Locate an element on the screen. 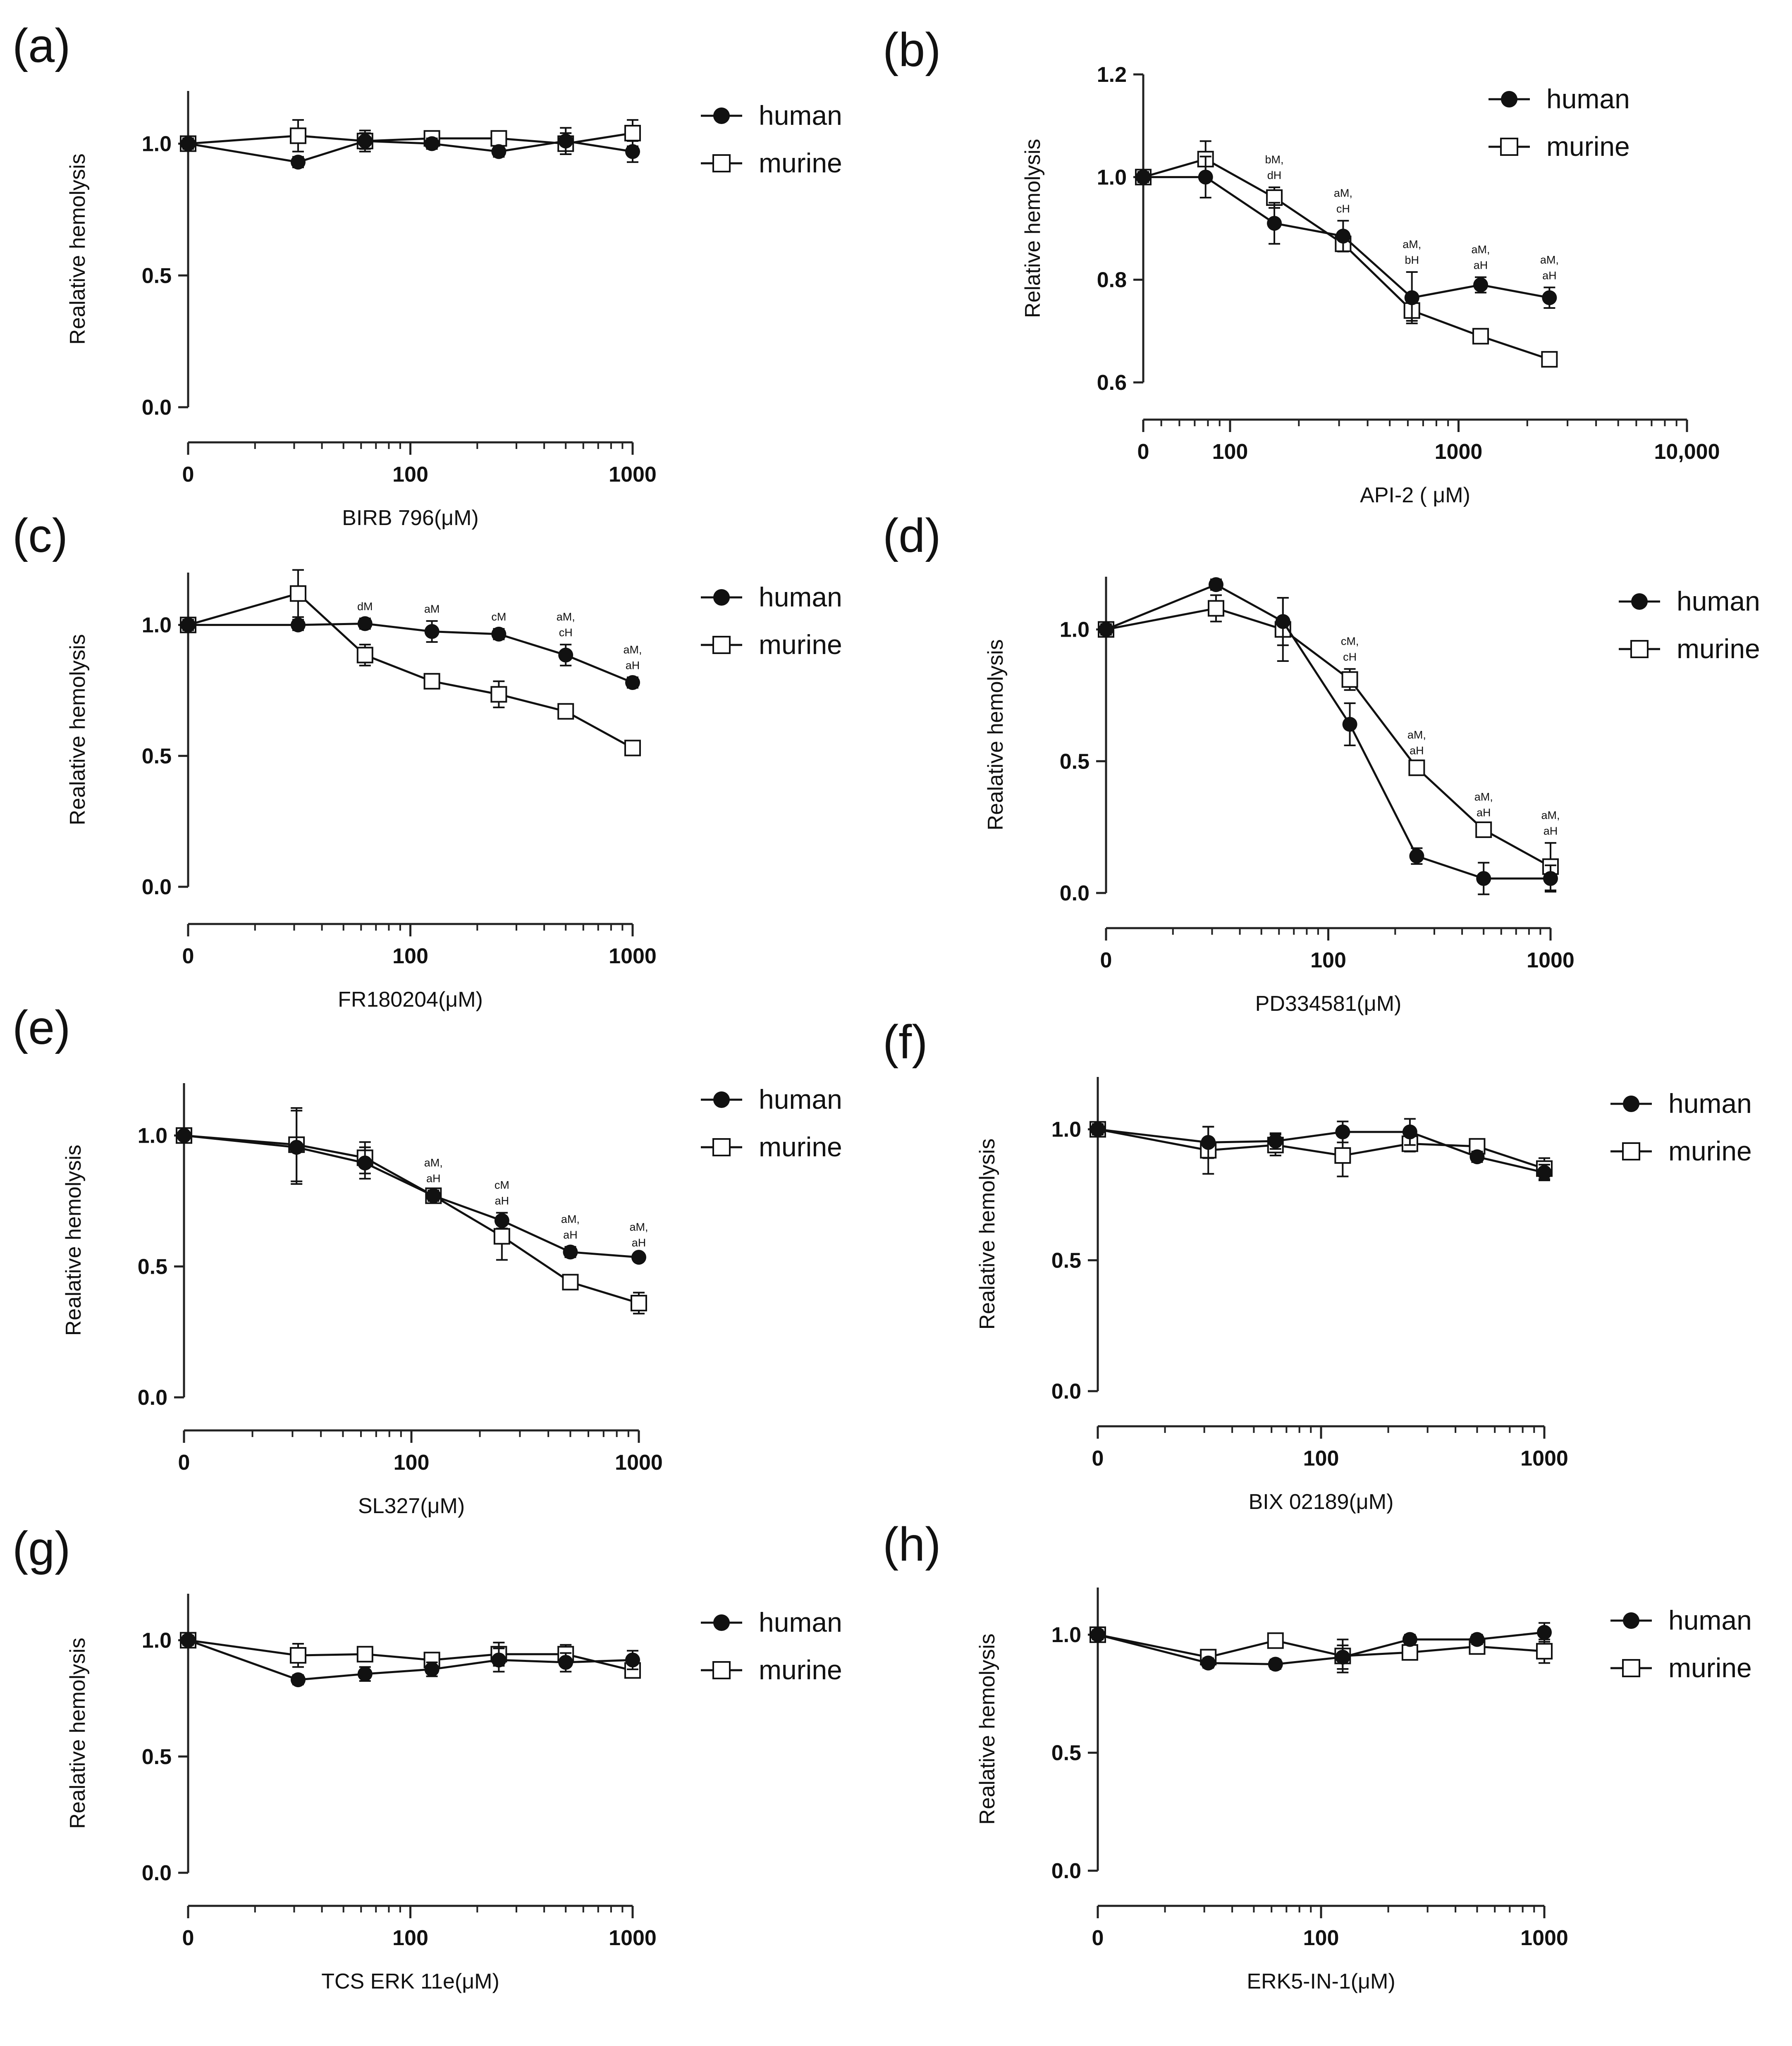 The height and width of the screenshot is (2046, 1792). significance-label: bH is located at coordinates (1412, 260).